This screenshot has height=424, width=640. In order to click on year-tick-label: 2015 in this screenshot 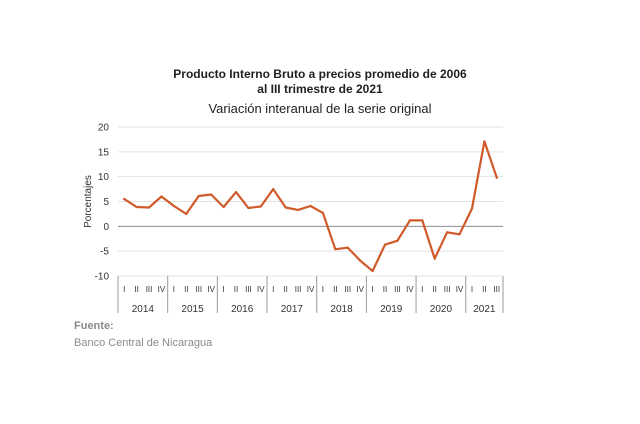, I will do `click(192, 309)`.